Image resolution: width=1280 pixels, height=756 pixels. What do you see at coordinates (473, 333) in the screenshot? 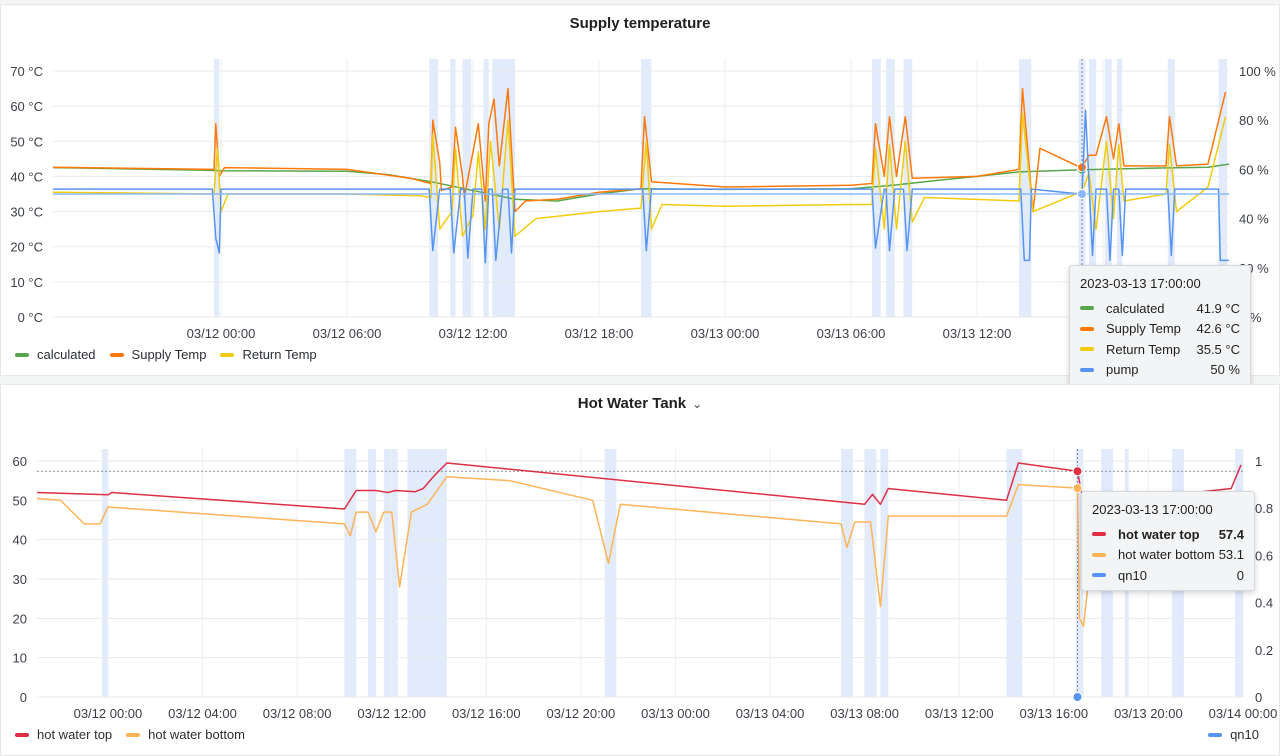
I see `x-tick-label: 03/12 12:00` at bounding box center [473, 333].